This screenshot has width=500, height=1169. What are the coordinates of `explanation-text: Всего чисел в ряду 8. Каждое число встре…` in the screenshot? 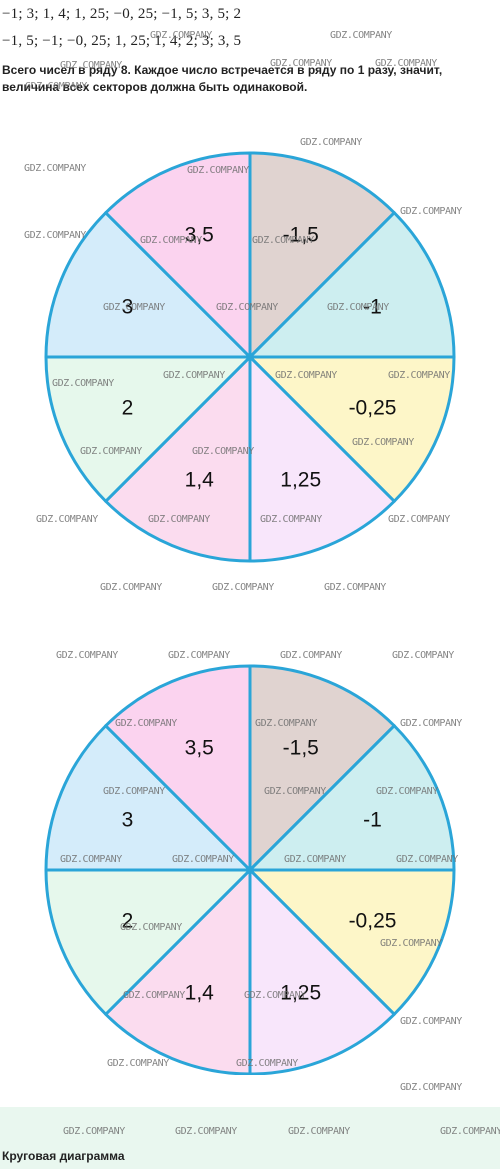 It's located at (222, 78).